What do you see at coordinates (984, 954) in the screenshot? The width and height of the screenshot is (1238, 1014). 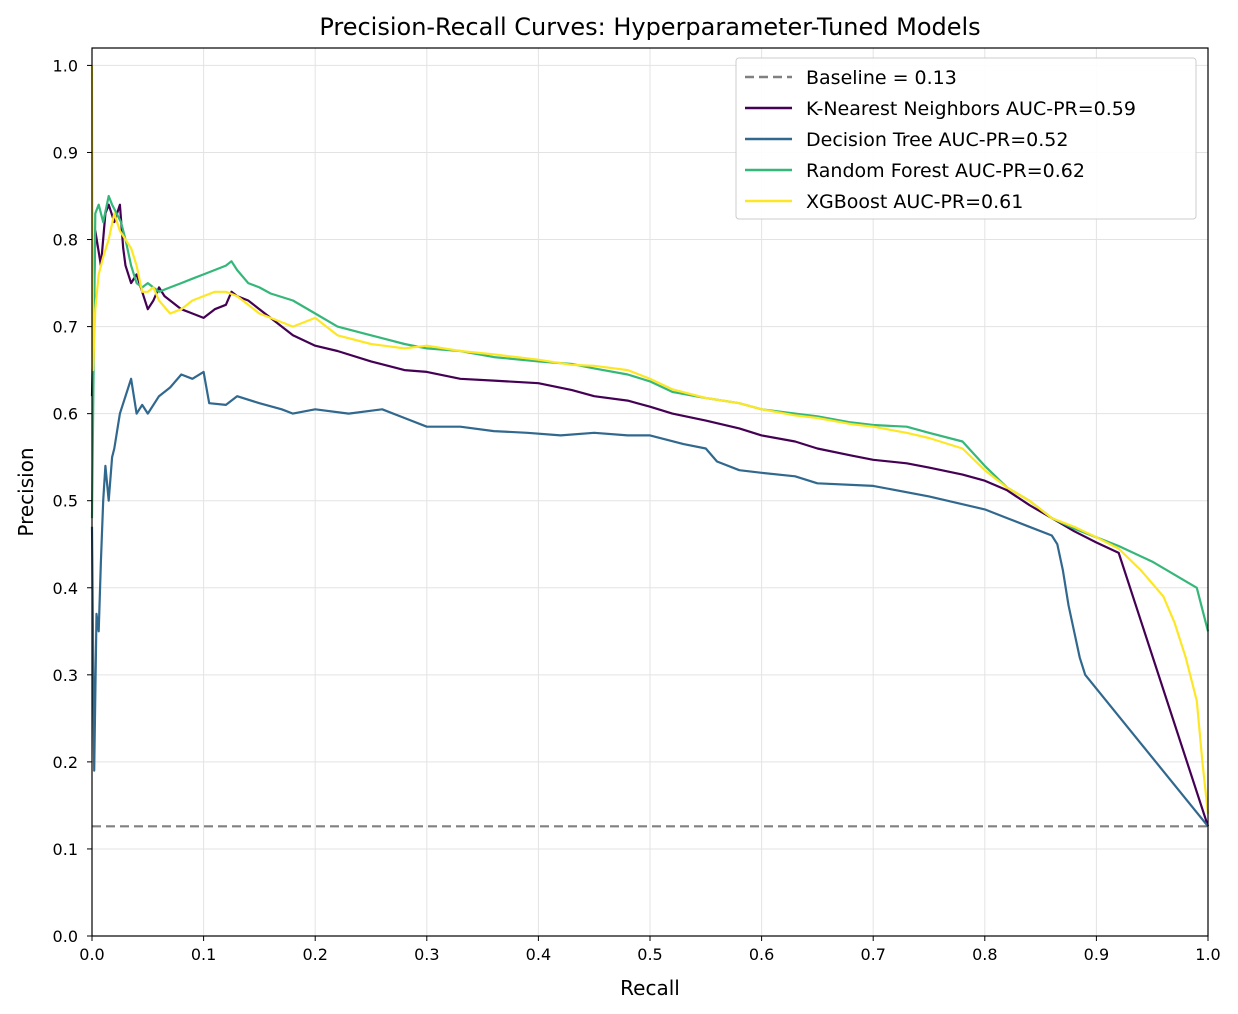 I see `x-tick-label: 0.8` at bounding box center [984, 954].